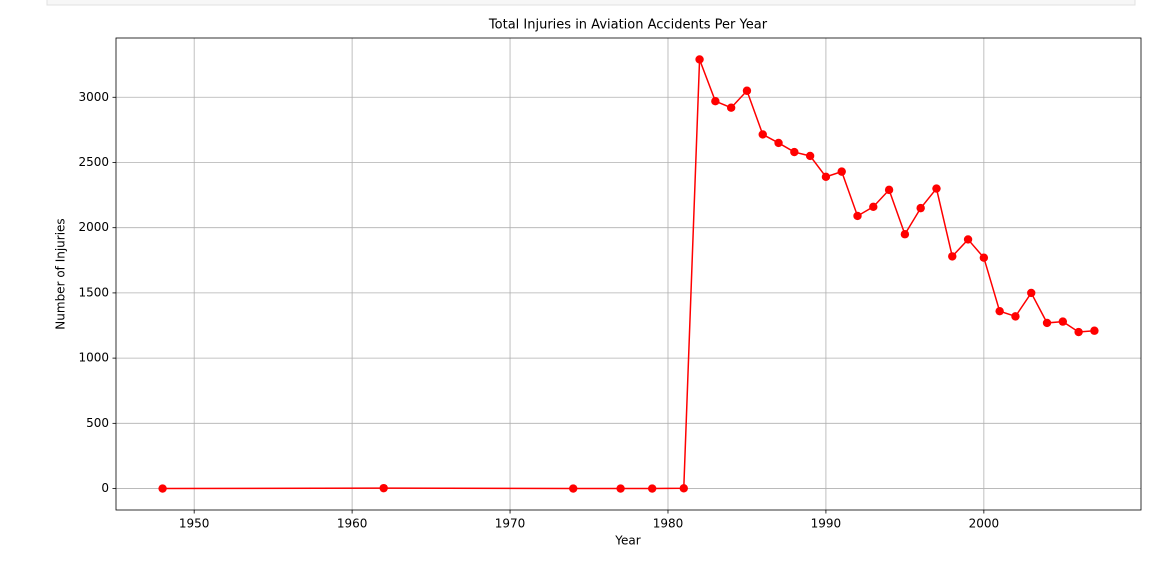 This screenshot has width=1151, height=571. I want to click on y-tick-label: 3000, so click(93, 97).